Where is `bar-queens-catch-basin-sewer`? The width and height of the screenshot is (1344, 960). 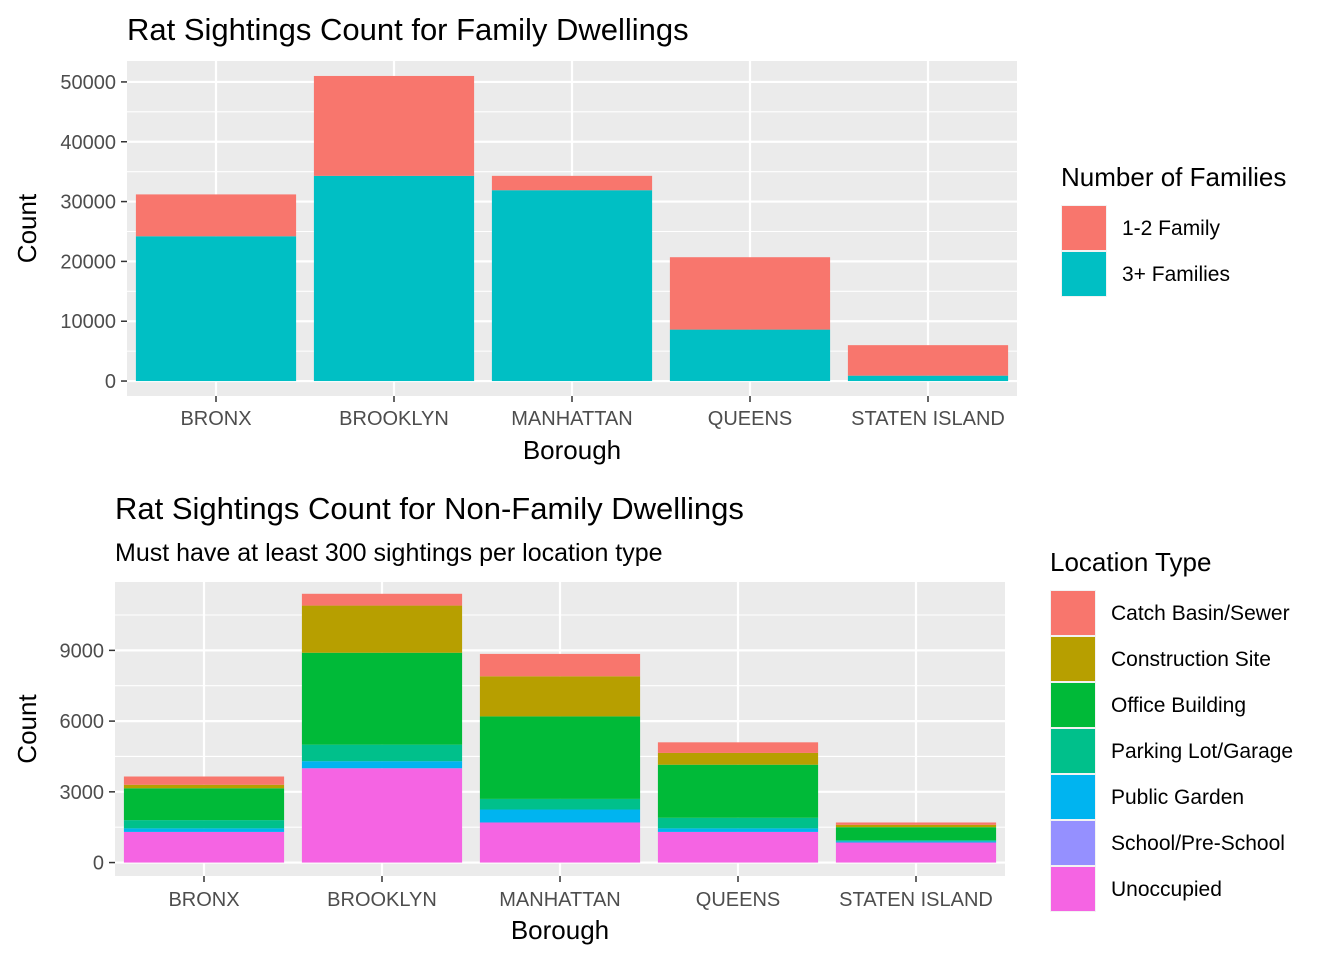
bar-queens-catch-basin-sewer is located at coordinates (738, 747).